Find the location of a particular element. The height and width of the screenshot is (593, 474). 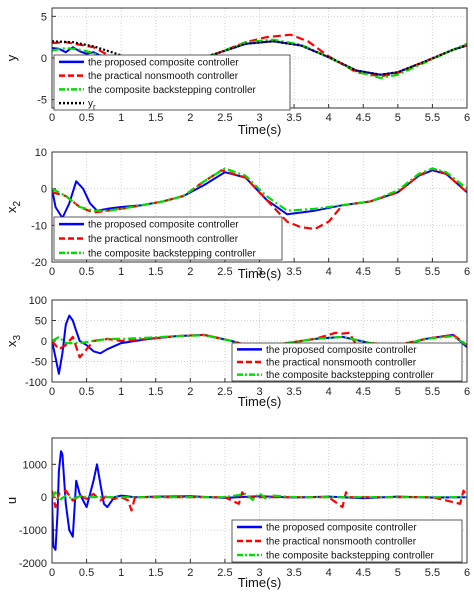

legend-label: yr is located at coordinates (92, 105).